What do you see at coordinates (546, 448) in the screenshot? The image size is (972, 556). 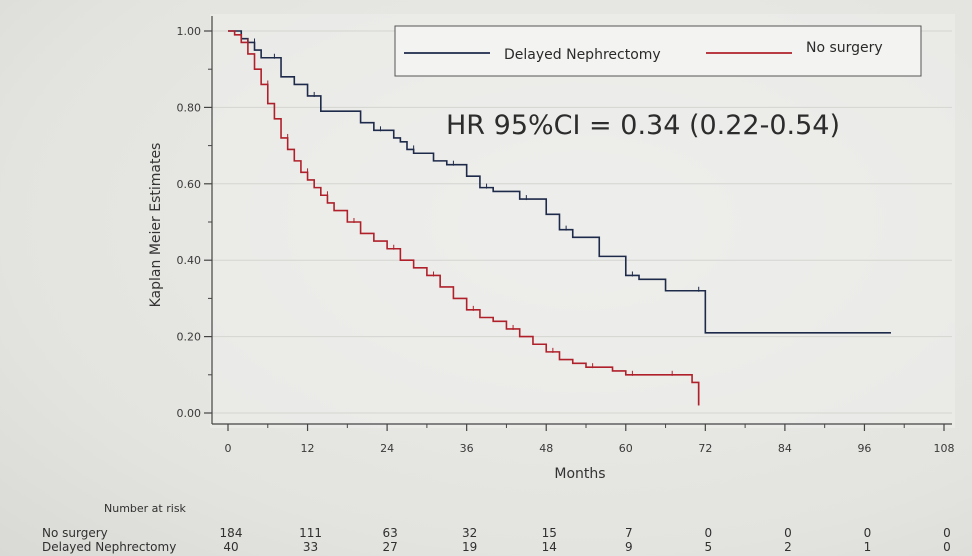 I see `x-tick-label: 48` at bounding box center [546, 448].